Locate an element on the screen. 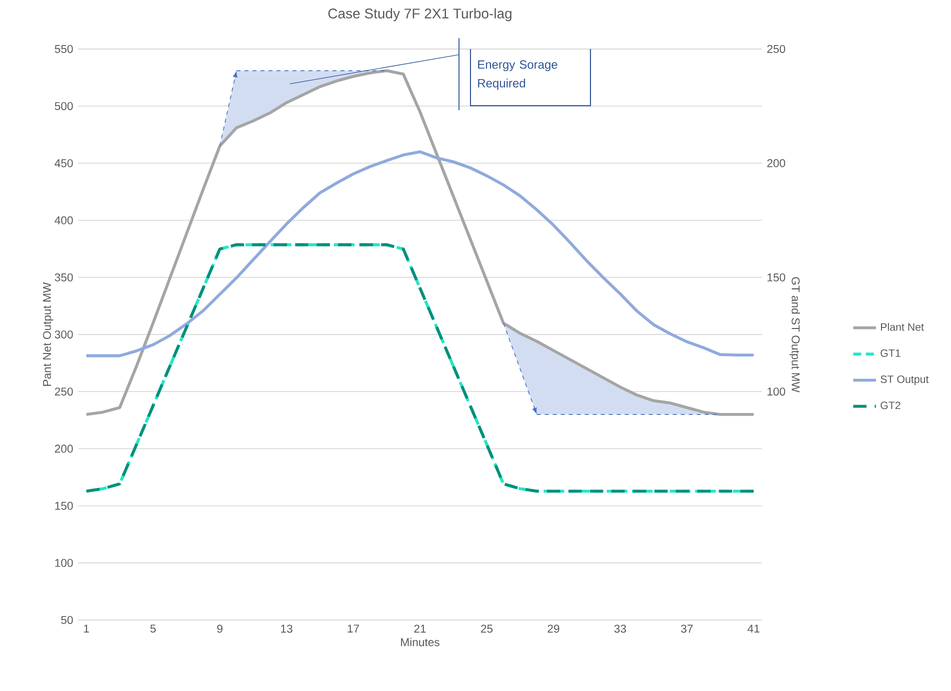 Image resolution: width=951 pixels, height=691 pixels. x-axis-title: Minutes is located at coordinates (420, 642).